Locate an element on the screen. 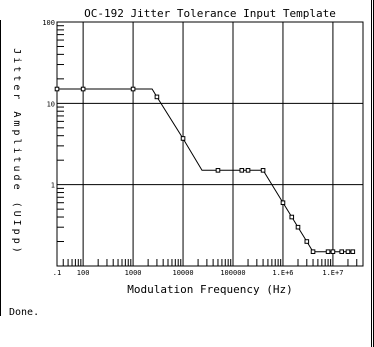  x-tick-label: 1000 is located at coordinates (133, 273).